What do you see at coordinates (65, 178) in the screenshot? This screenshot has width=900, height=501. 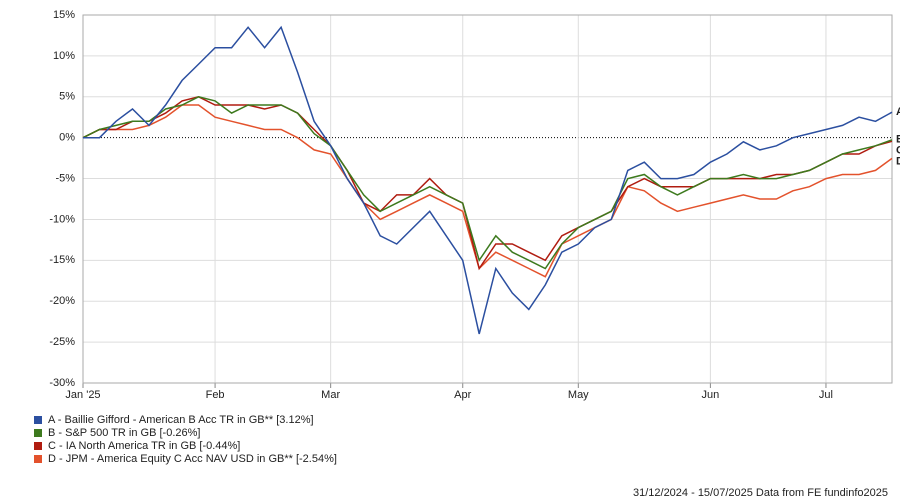 I see `y-tick-label: -5%` at bounding box center [65, 178].